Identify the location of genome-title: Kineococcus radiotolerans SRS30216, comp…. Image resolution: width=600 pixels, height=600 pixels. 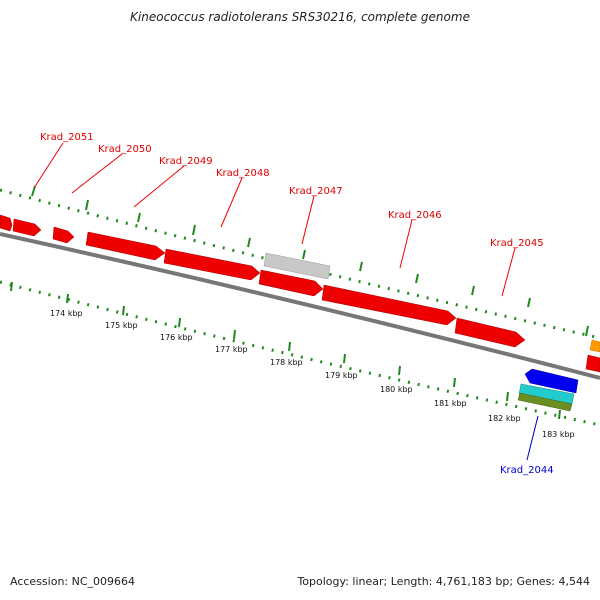
(300, 17).